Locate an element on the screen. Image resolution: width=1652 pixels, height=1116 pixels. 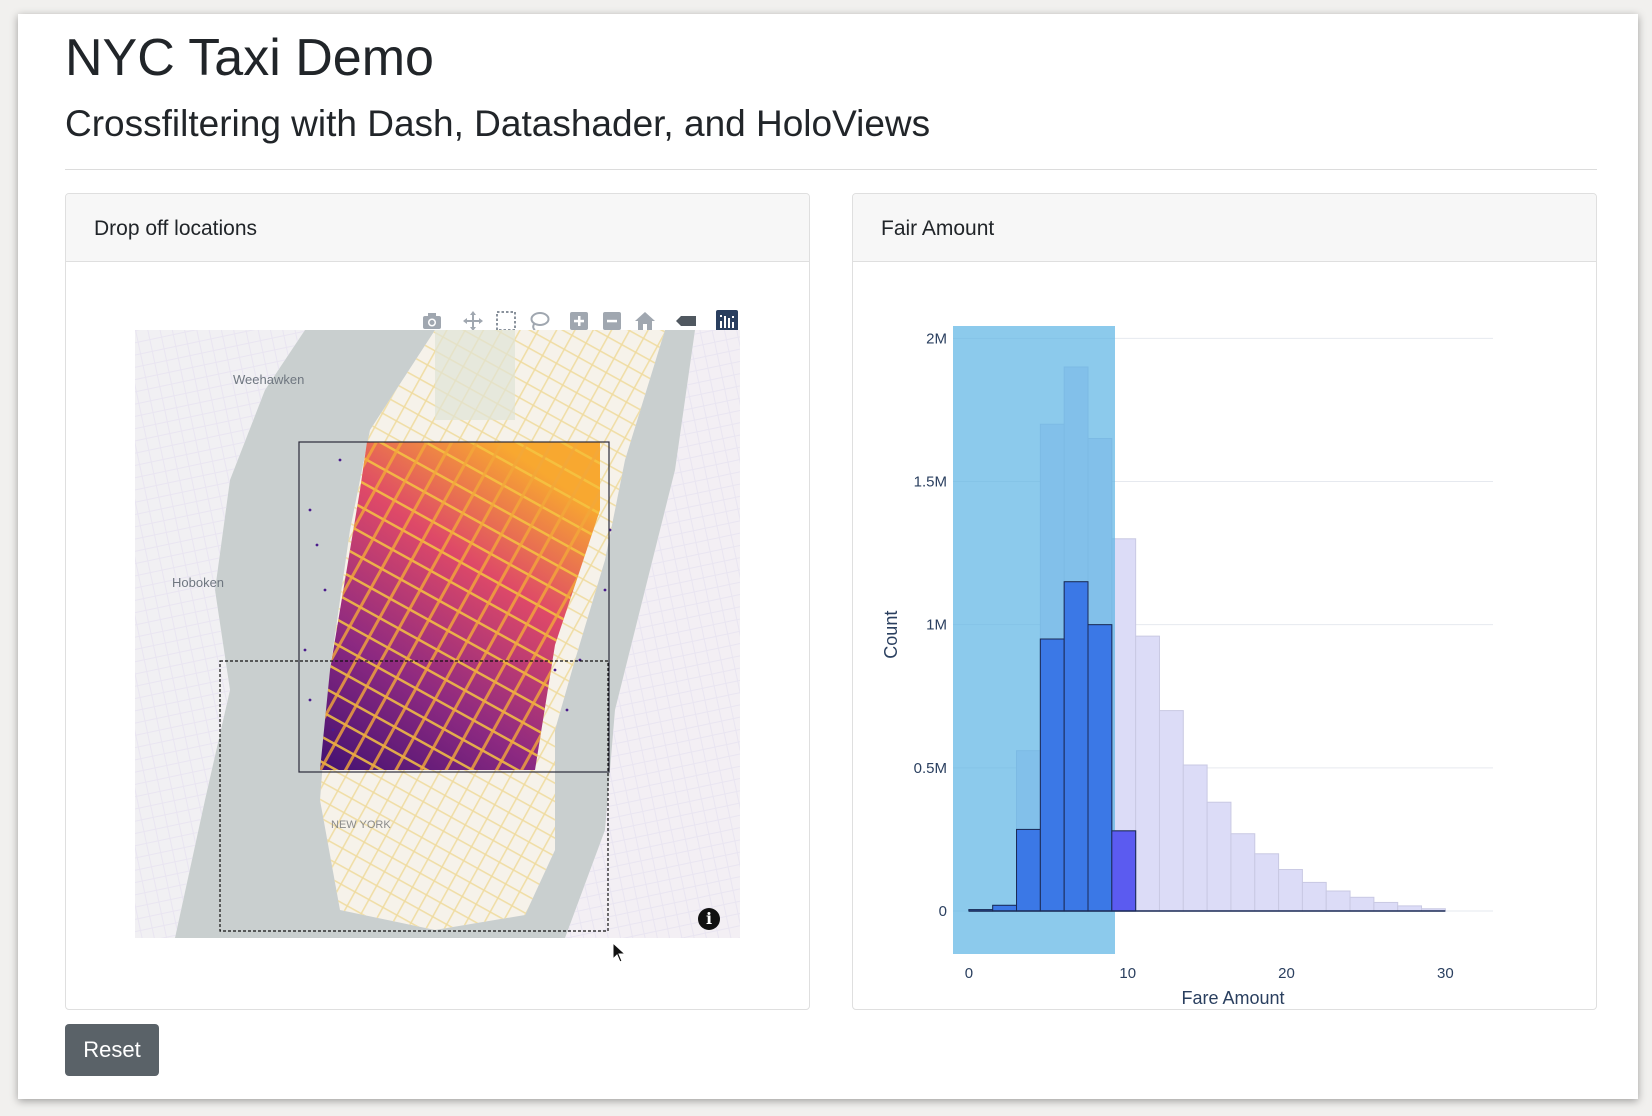
toggle-hover-icon is located at coordinates (685, 321).